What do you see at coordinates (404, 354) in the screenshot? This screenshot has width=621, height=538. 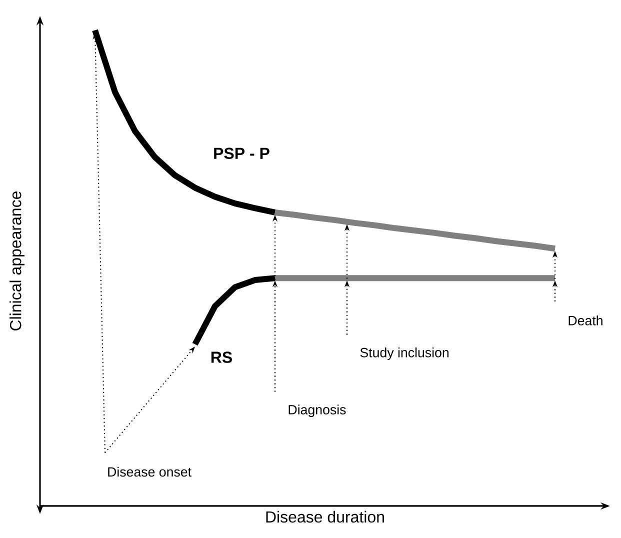 I see `annotation: Study inclusion` at bounding box center [404, 354].